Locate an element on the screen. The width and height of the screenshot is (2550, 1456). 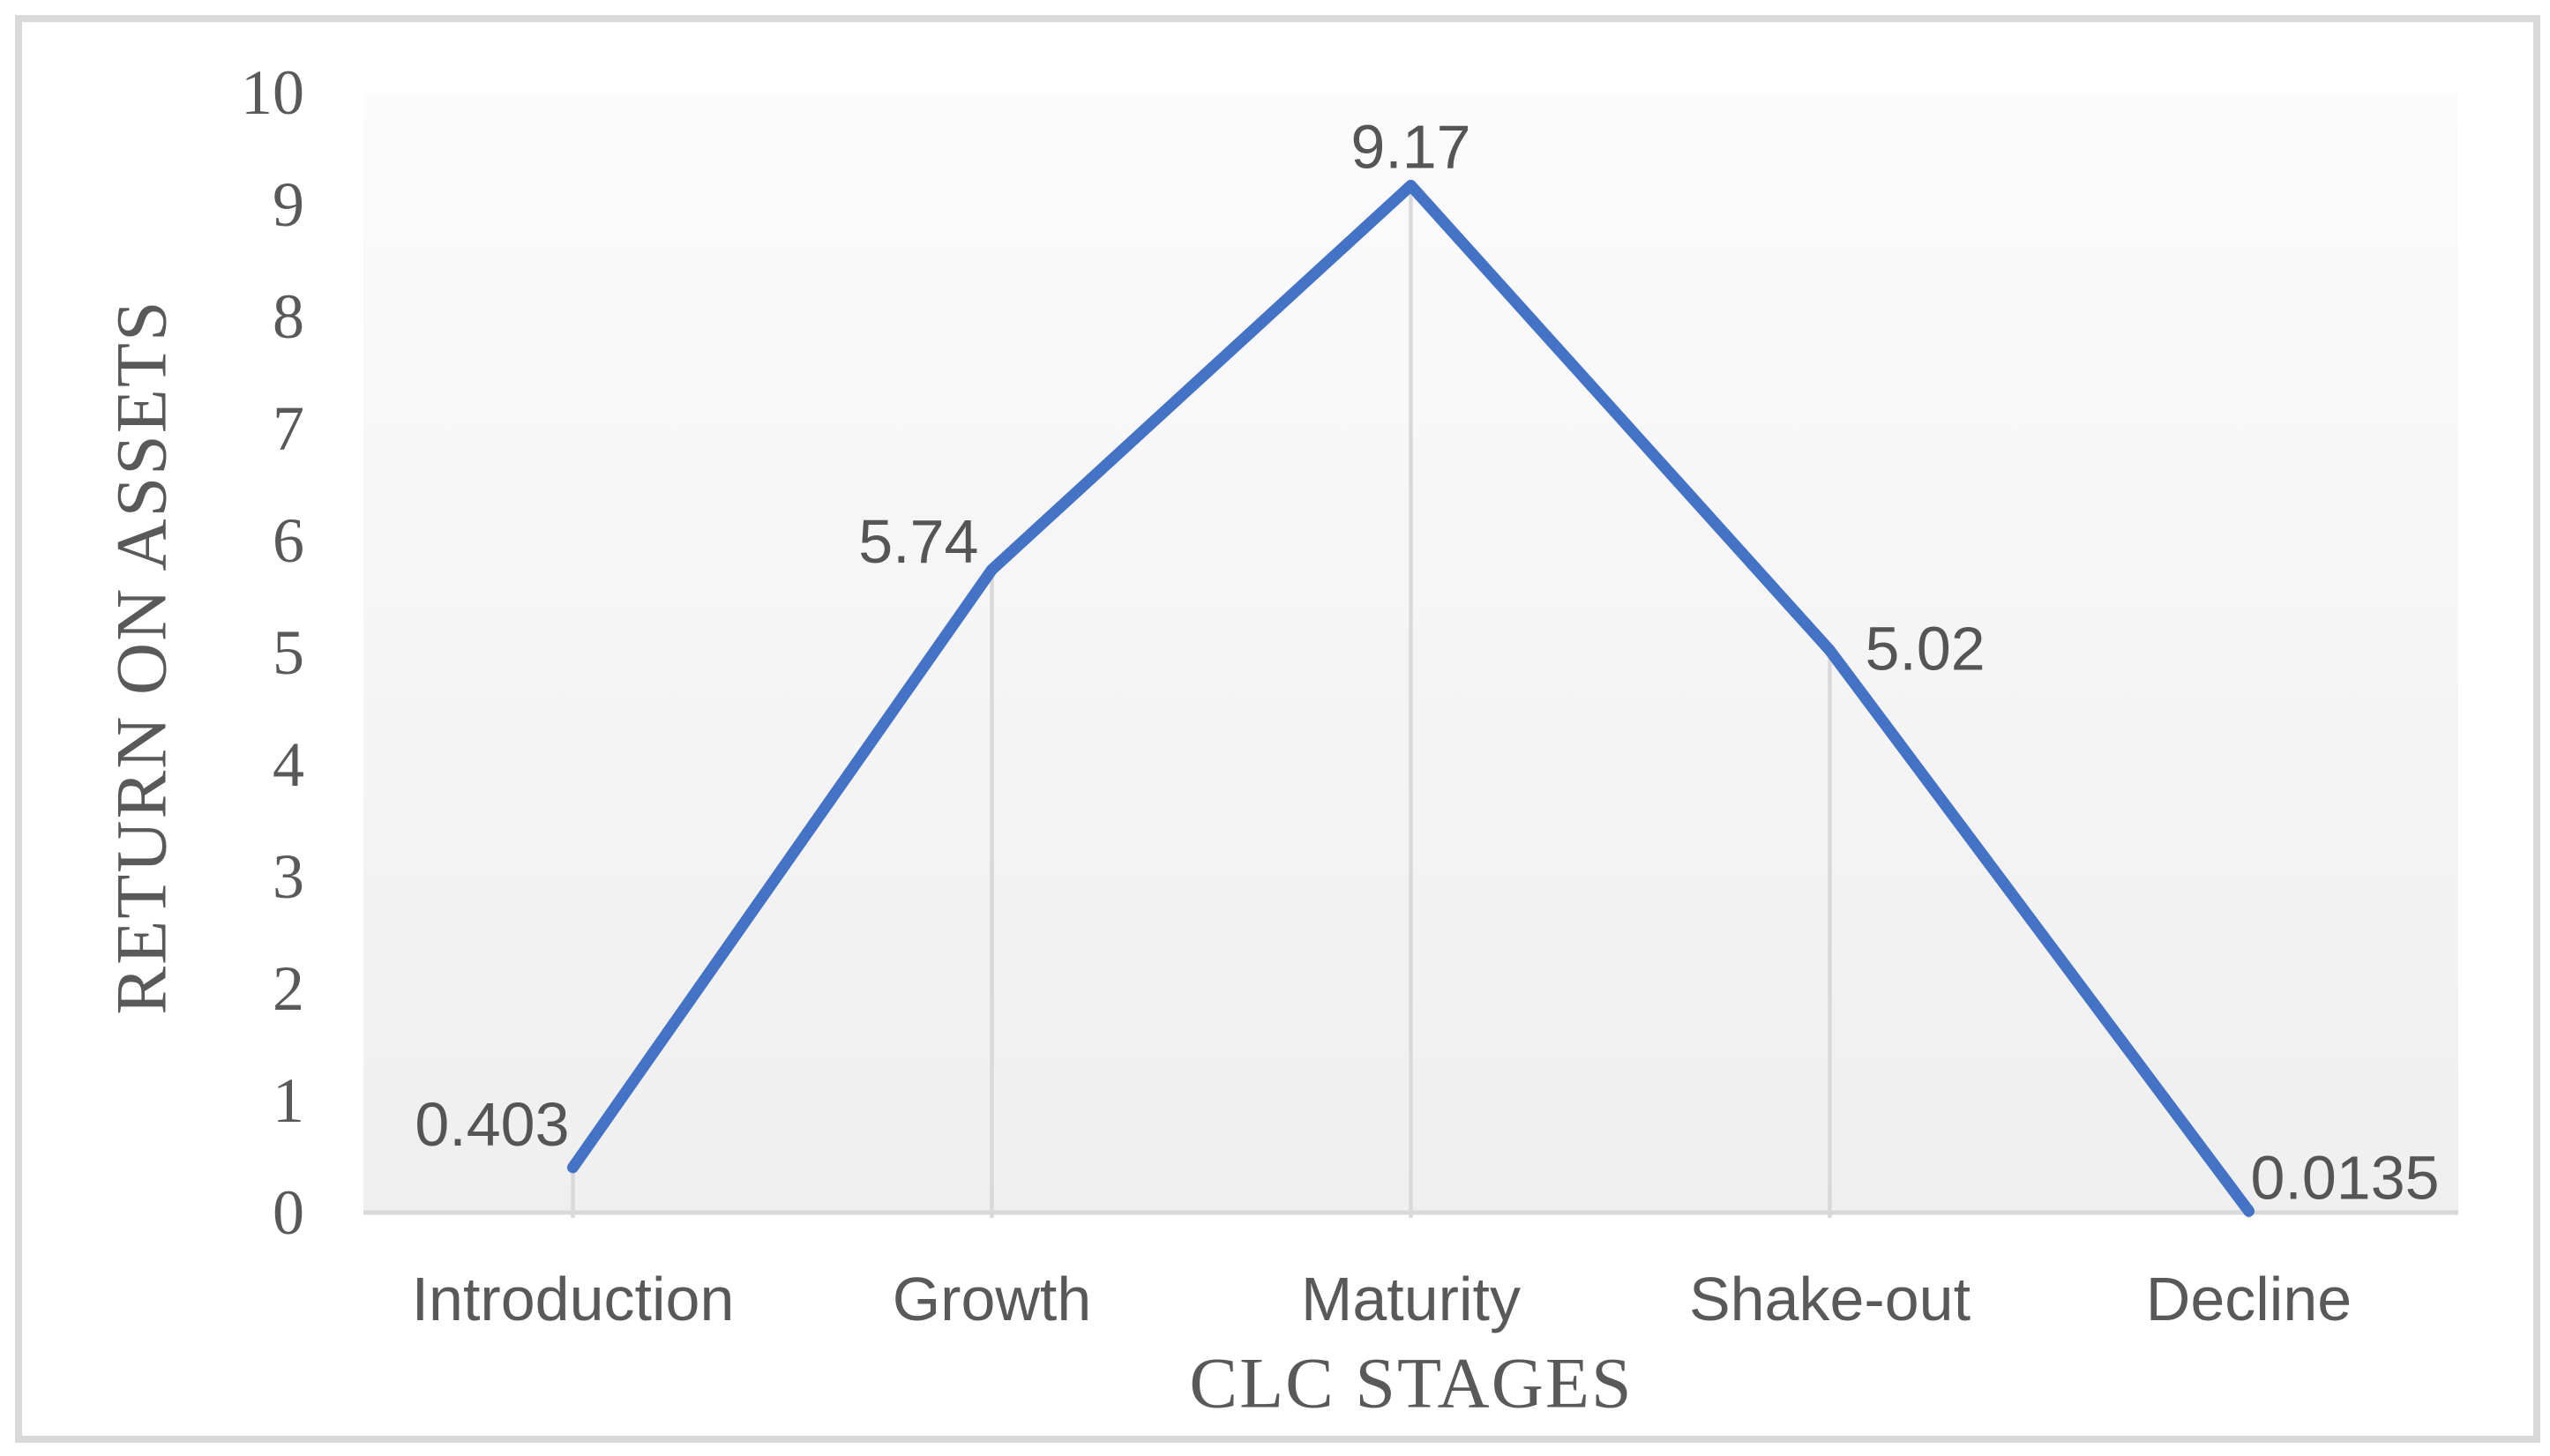
y-tick-label: 7 is located at coordinates (288, 428).